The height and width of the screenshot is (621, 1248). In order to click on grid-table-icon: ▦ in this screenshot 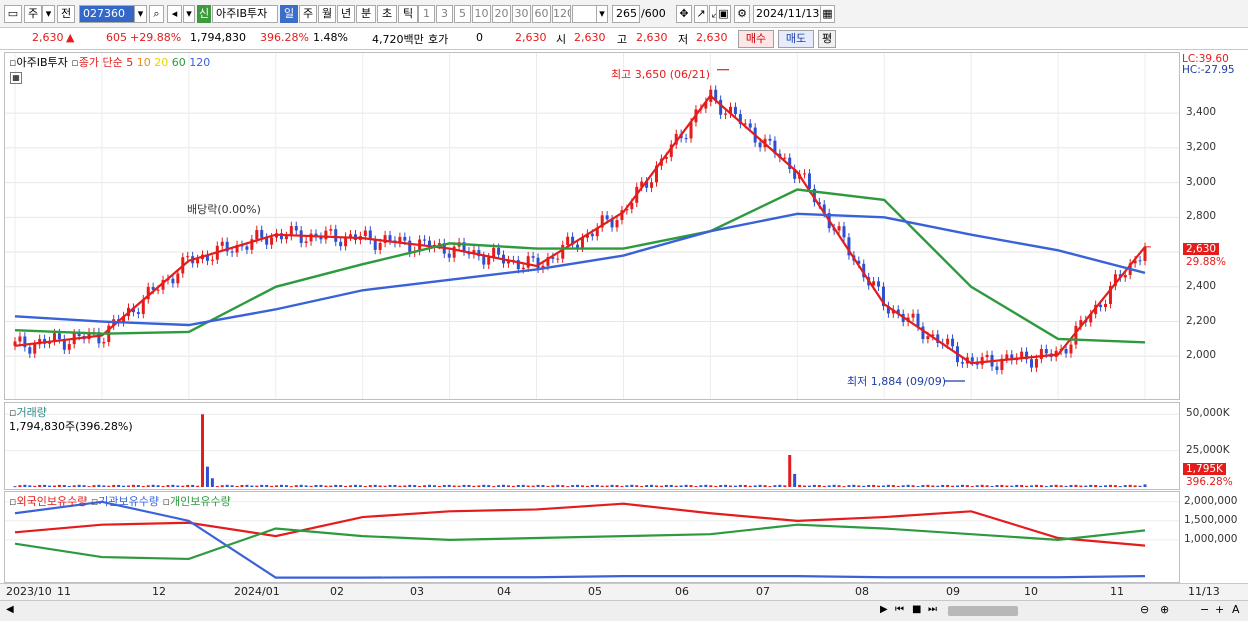, I will do `click(16, 78)`.